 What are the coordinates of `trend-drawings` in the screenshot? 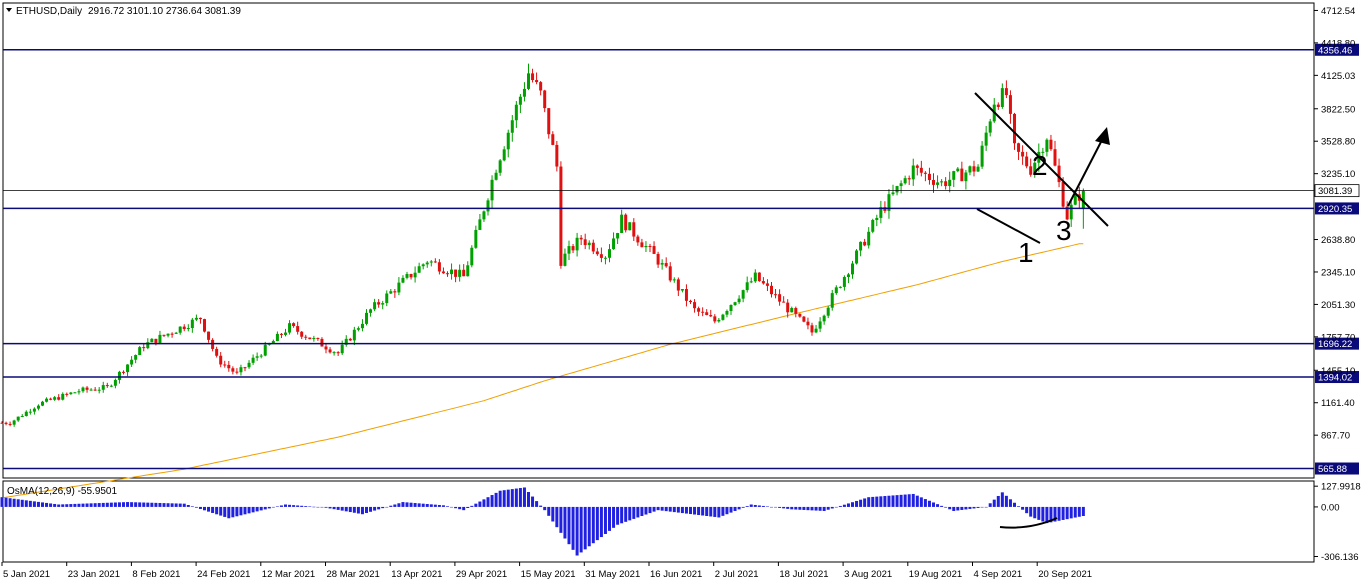 It's located at (1041, 310).